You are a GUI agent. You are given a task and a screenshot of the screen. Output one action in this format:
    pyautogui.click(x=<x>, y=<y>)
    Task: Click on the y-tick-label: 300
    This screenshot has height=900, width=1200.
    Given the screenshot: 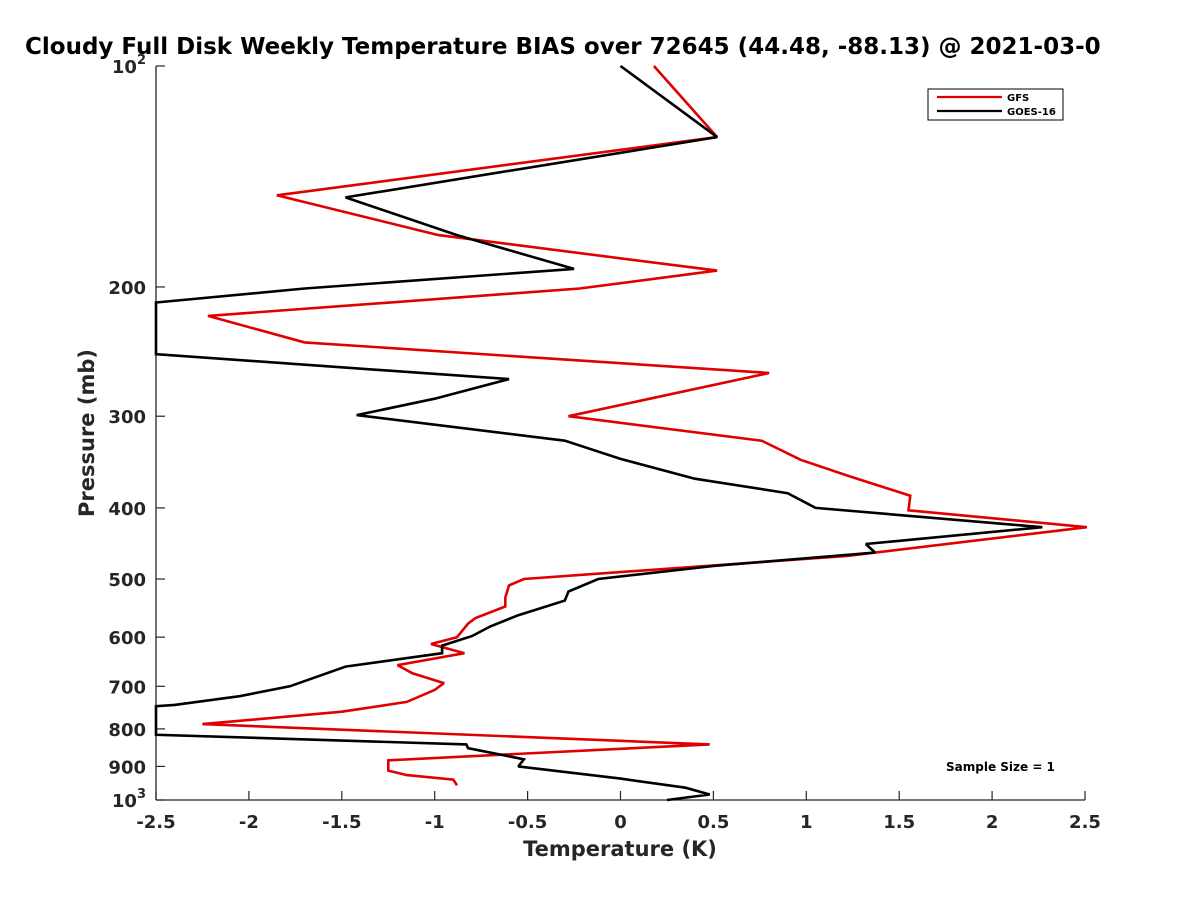 What is the action you would take?
    pyautogui.click(x=127, y=417)
    